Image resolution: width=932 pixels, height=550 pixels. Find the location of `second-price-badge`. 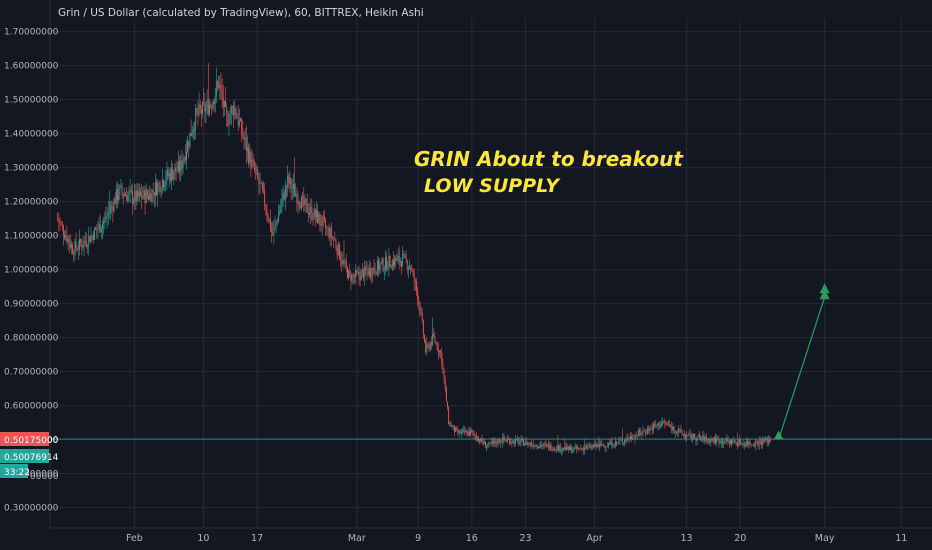

second-price-badge is located at coordinates (24, 456).